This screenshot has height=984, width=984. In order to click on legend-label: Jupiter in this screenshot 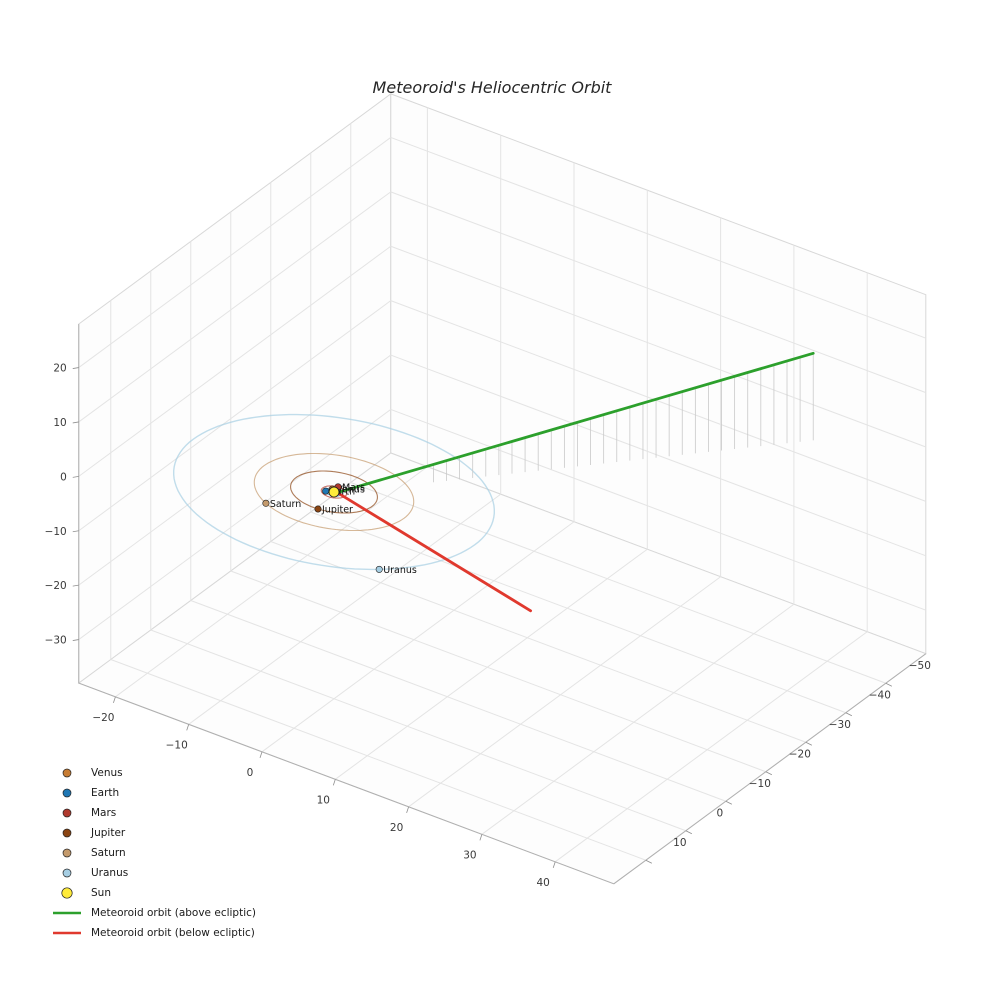, I will do `click(108, 833)`.